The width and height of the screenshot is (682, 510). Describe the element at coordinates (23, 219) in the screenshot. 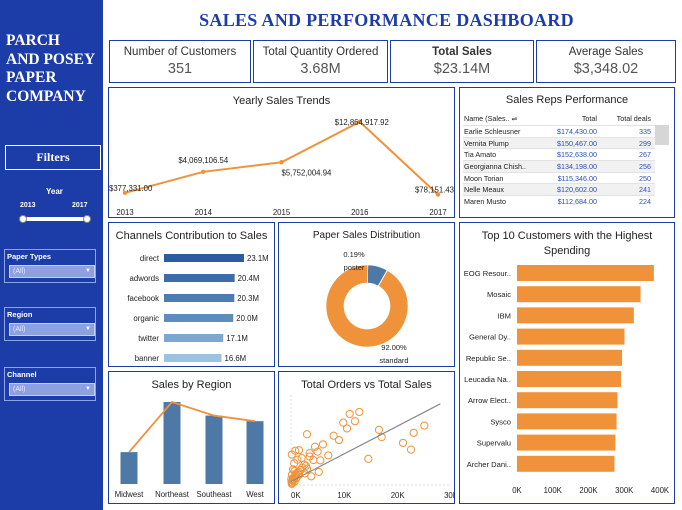

I see `year-slider-min-handle` at that location.